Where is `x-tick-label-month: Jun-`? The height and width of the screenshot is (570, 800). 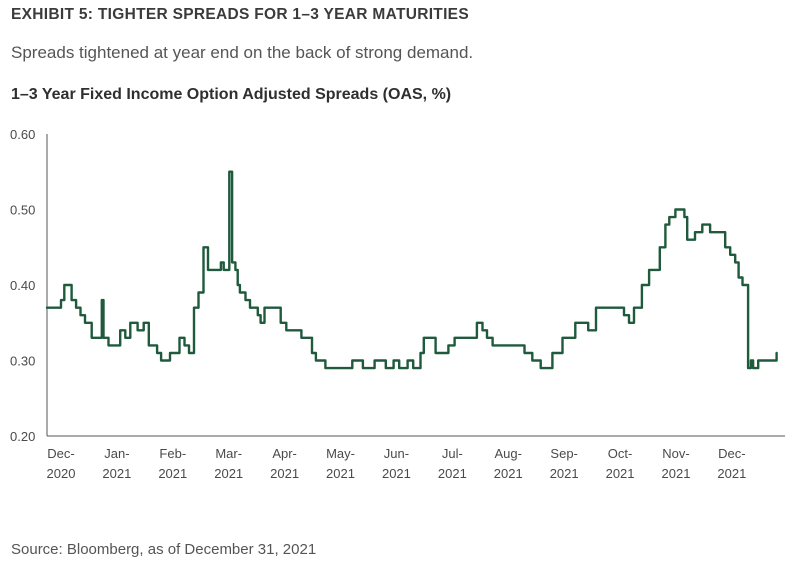 x-tick-label-month: Jun- is located at coordinates (396, 453).